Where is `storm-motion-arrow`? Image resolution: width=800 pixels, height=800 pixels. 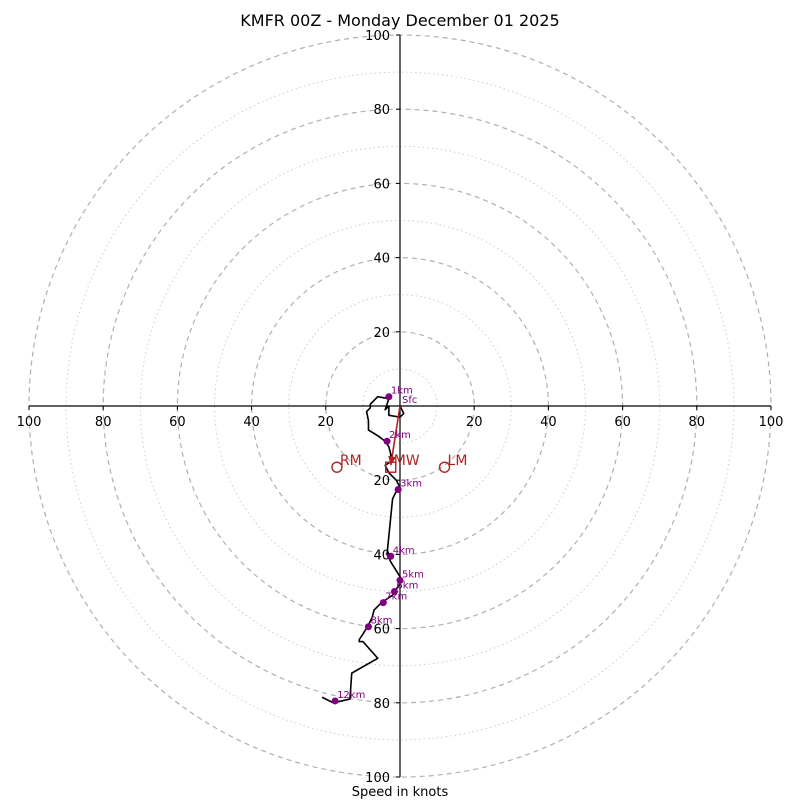
storm-motion-arrow is located at coordinates (395, 435).